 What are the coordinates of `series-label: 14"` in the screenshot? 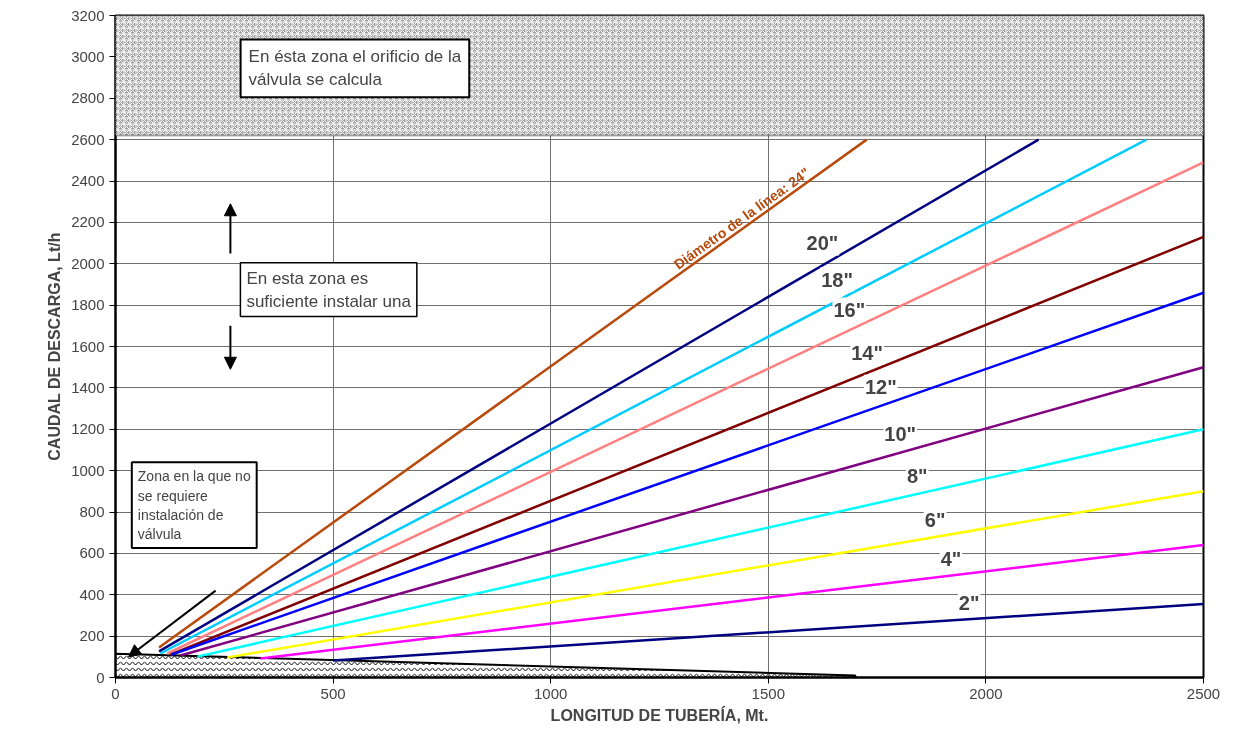 It's located at (867, 353).